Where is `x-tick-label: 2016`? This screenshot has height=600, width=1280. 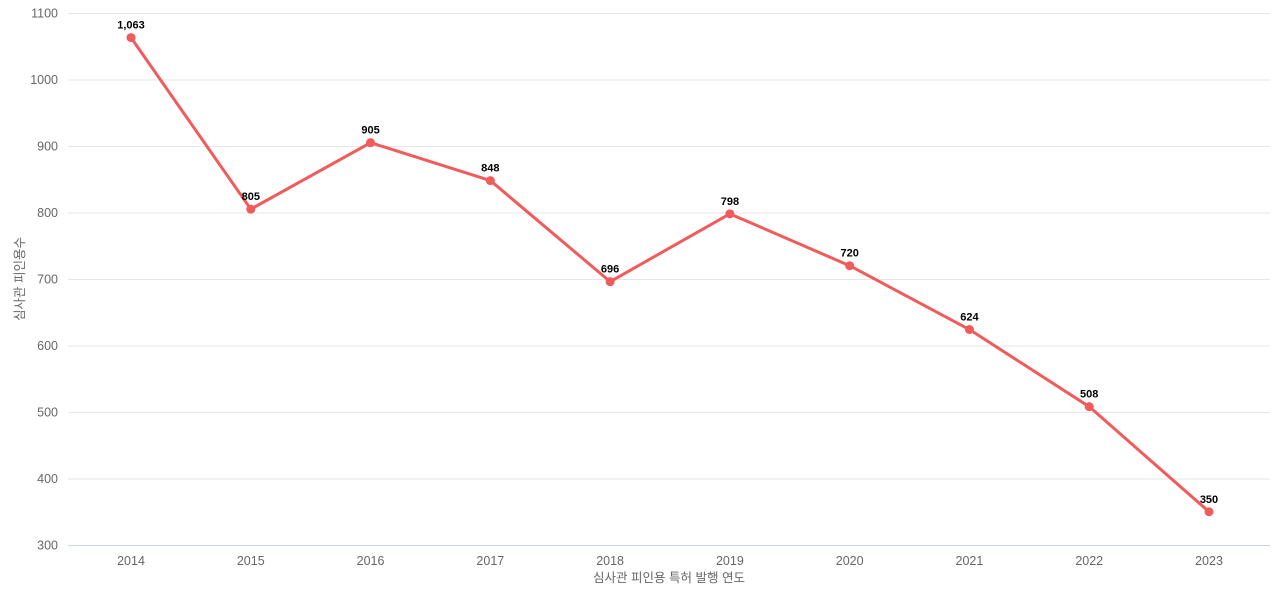
x-tick-label: 2016 is located at coordinates (371, 561).